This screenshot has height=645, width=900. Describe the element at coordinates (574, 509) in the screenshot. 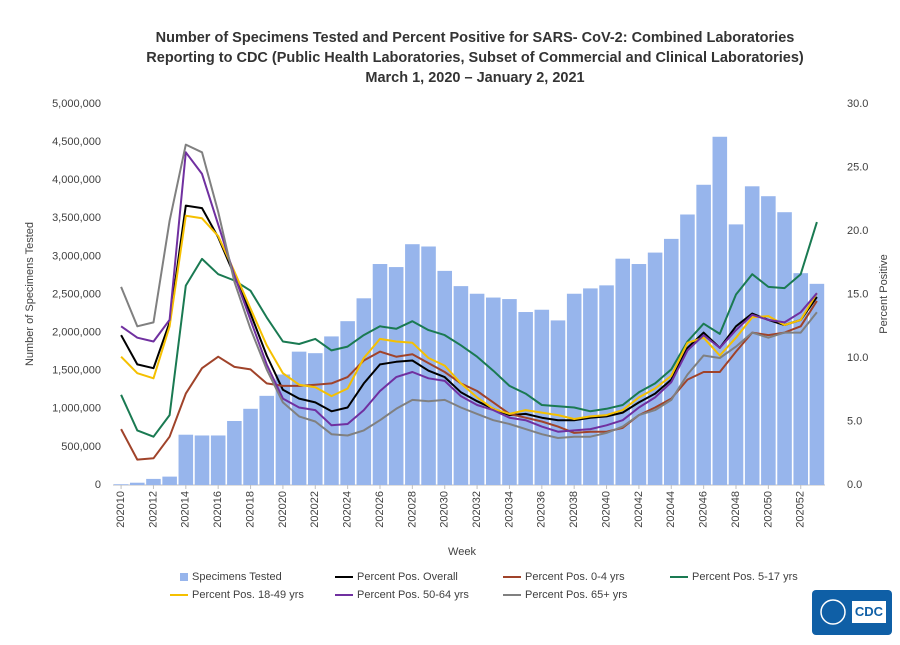

I see `x-tick-label: 202038` at that location.